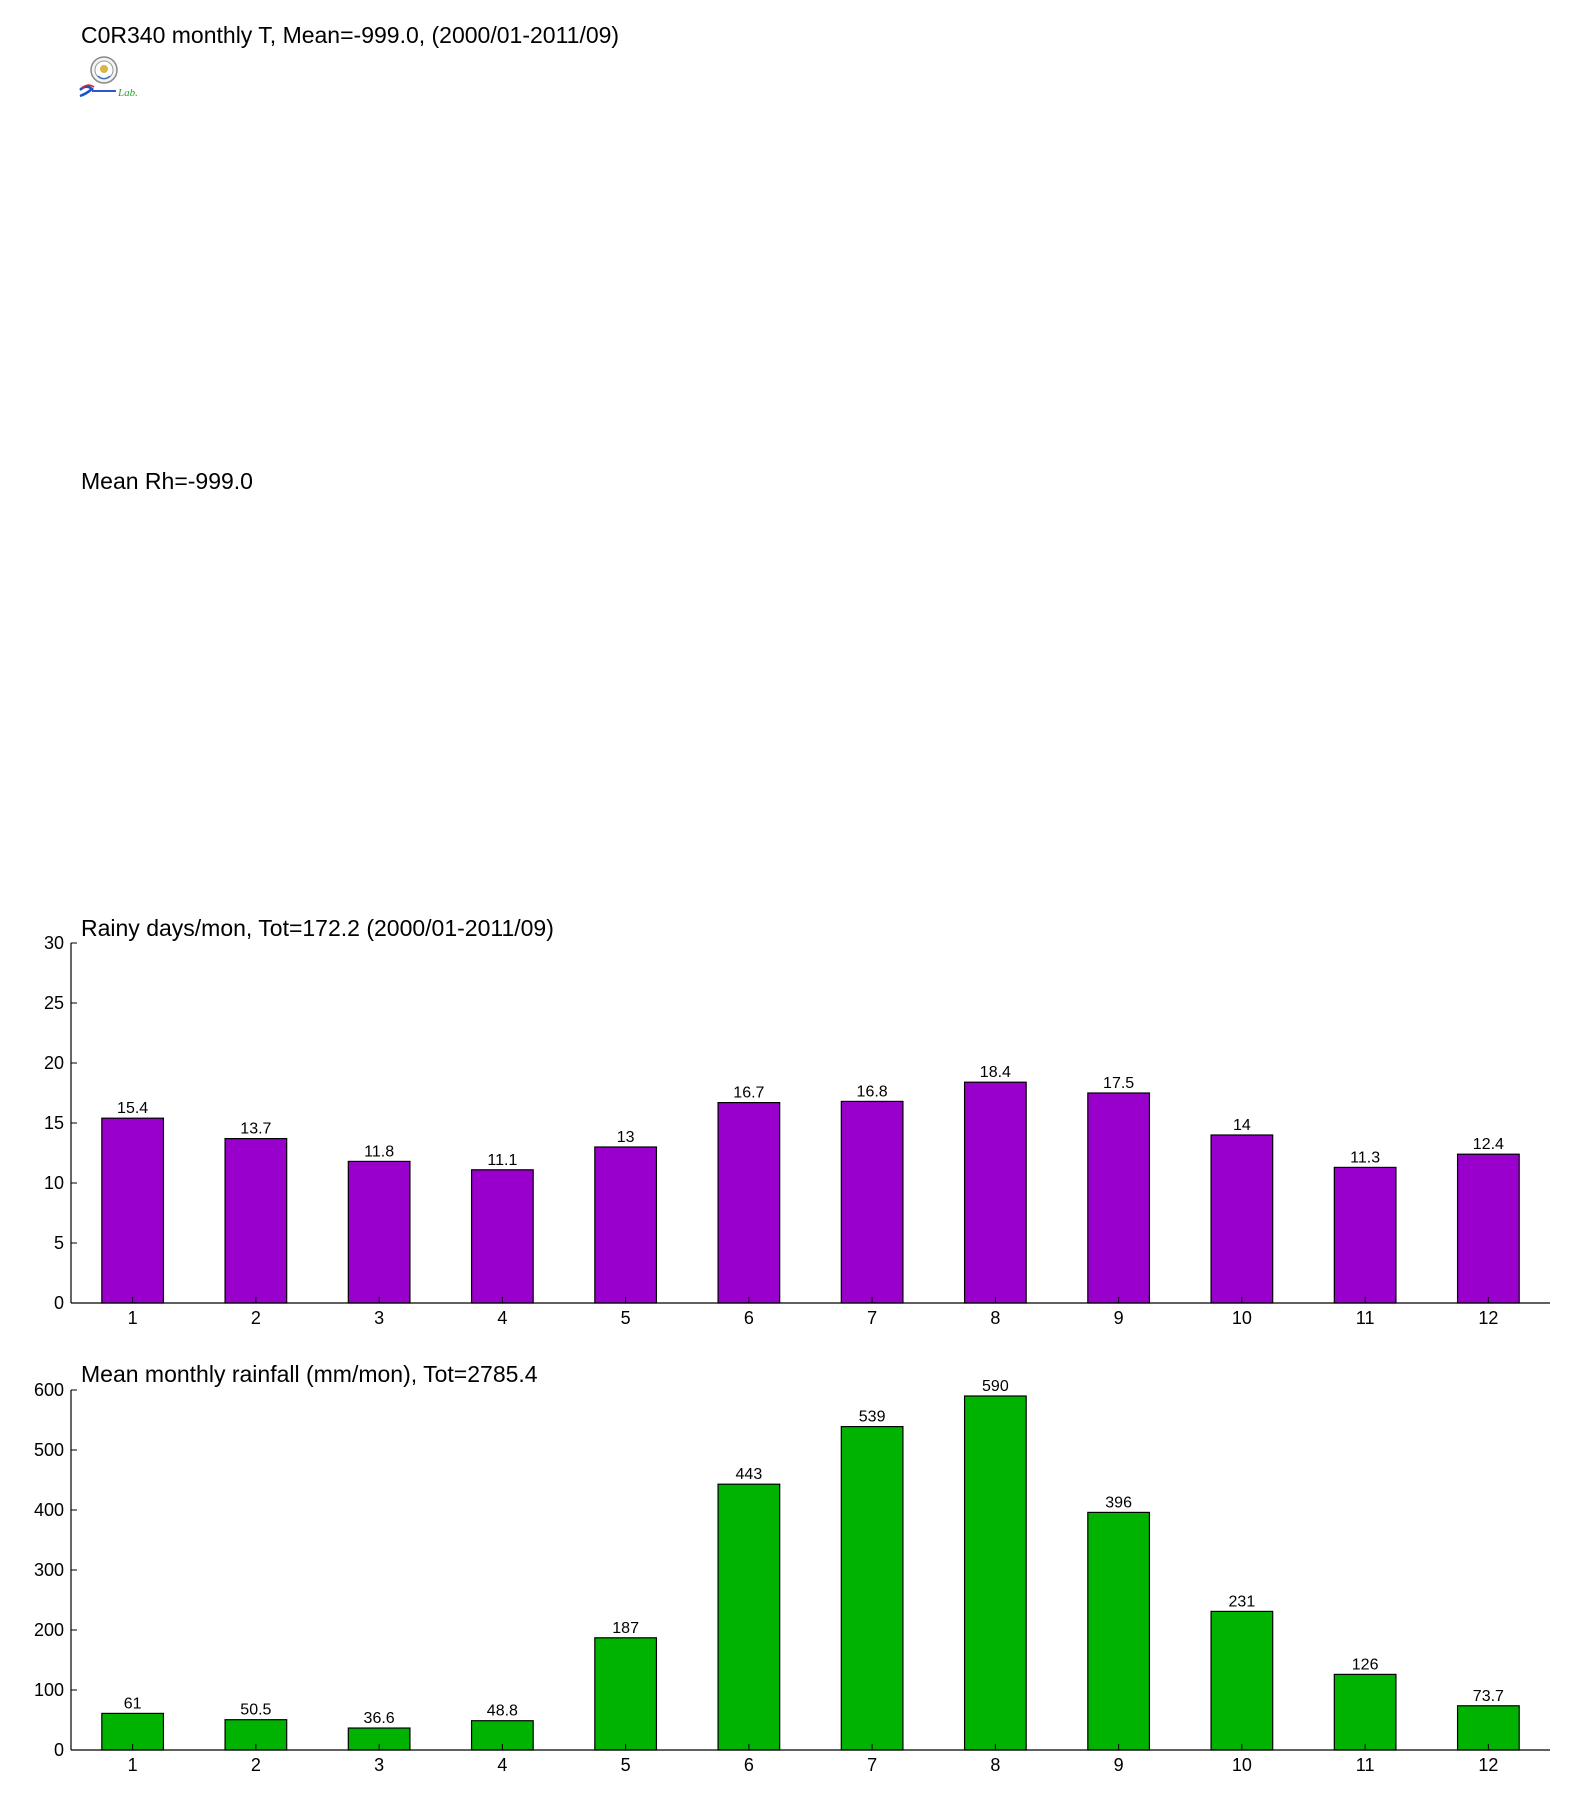 The height and width of the screenshot is (1800, 1580). What do you see at coordinates (626, 1137) in the screenshot?
I see `bar-value-label: 13` at bounding box center [626, 1137].